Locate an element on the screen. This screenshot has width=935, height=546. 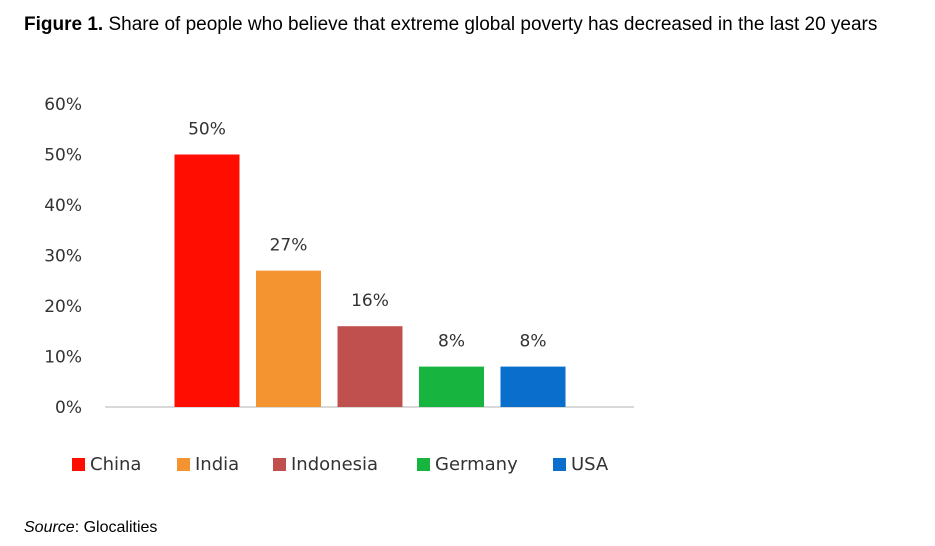
bar-china is located at coordinates (207, 280).